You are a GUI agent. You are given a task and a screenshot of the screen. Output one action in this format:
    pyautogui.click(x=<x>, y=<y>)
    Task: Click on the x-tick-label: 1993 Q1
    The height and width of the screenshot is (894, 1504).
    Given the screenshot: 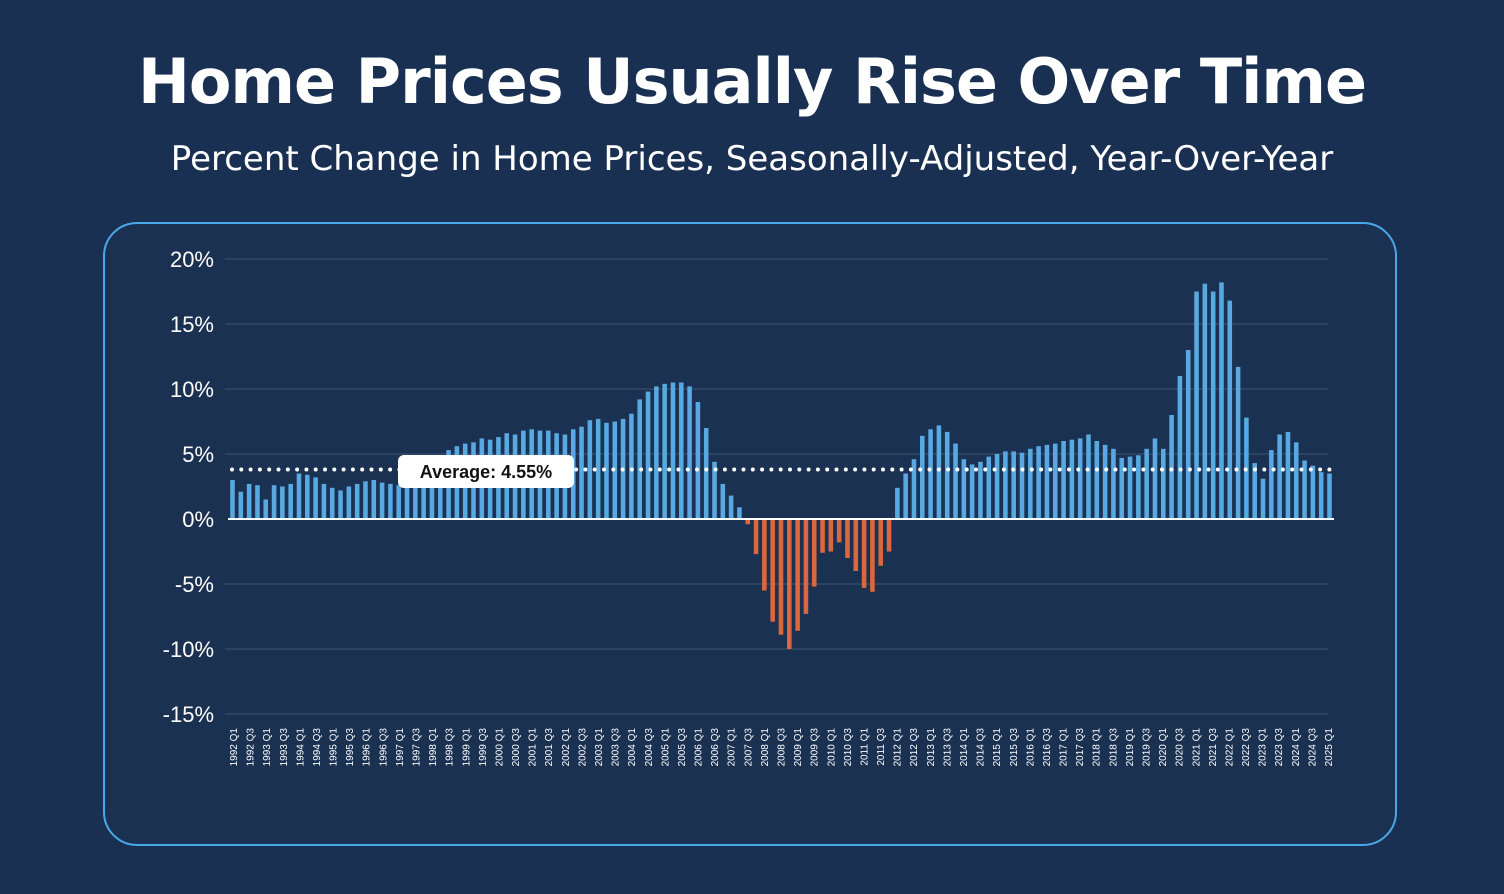 What is the action you would take?
    pyautogui.click(x=267, y=747)
    